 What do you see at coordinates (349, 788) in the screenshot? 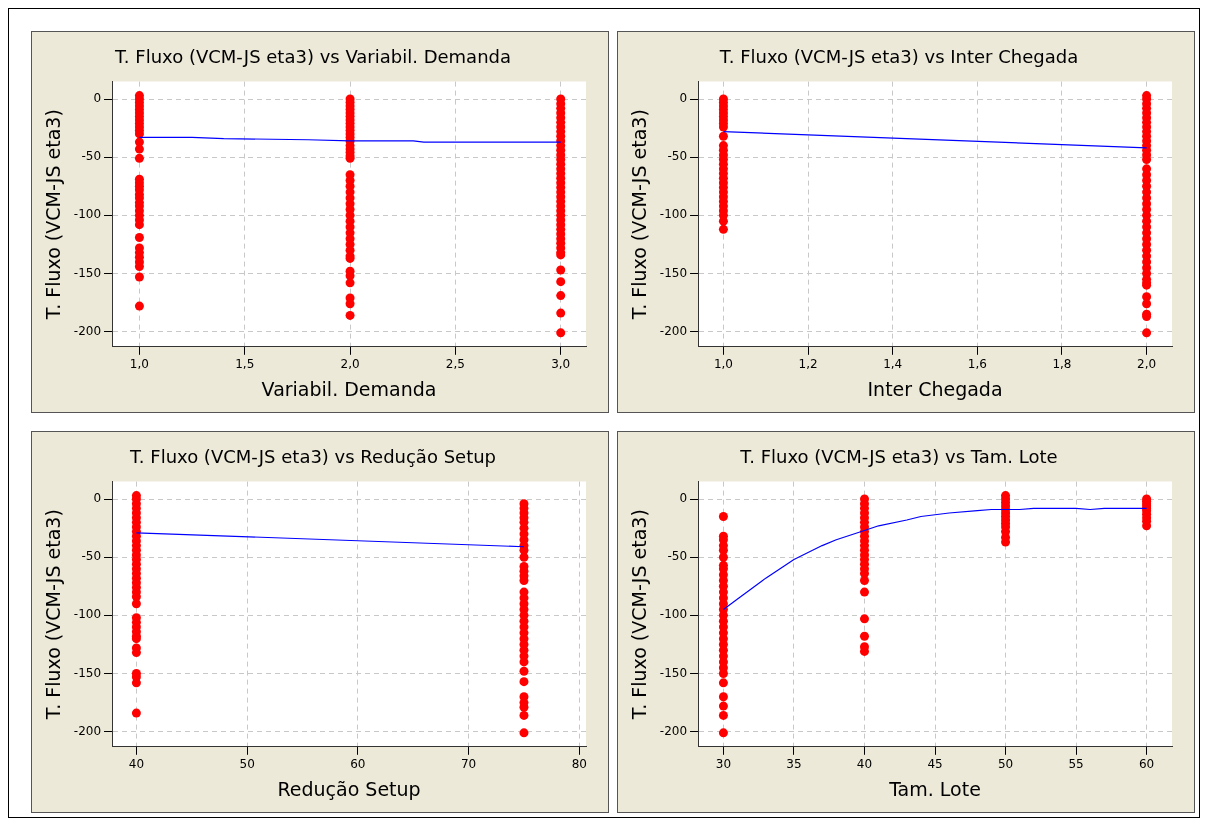
I see `x-axis-title: Redução Setup` at bounding box center [349, 788].